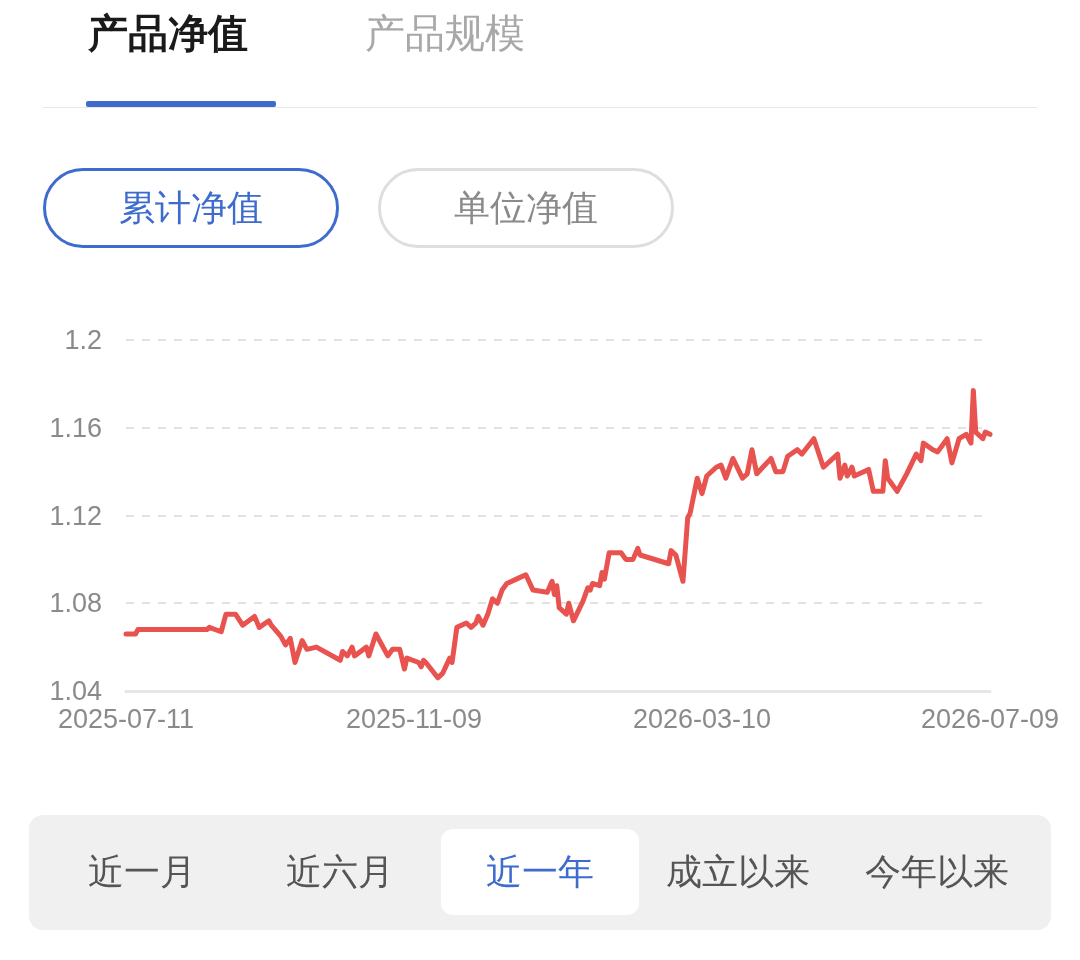  I want to click on x-tick-label: 2026-07-09, so click(990, 718).